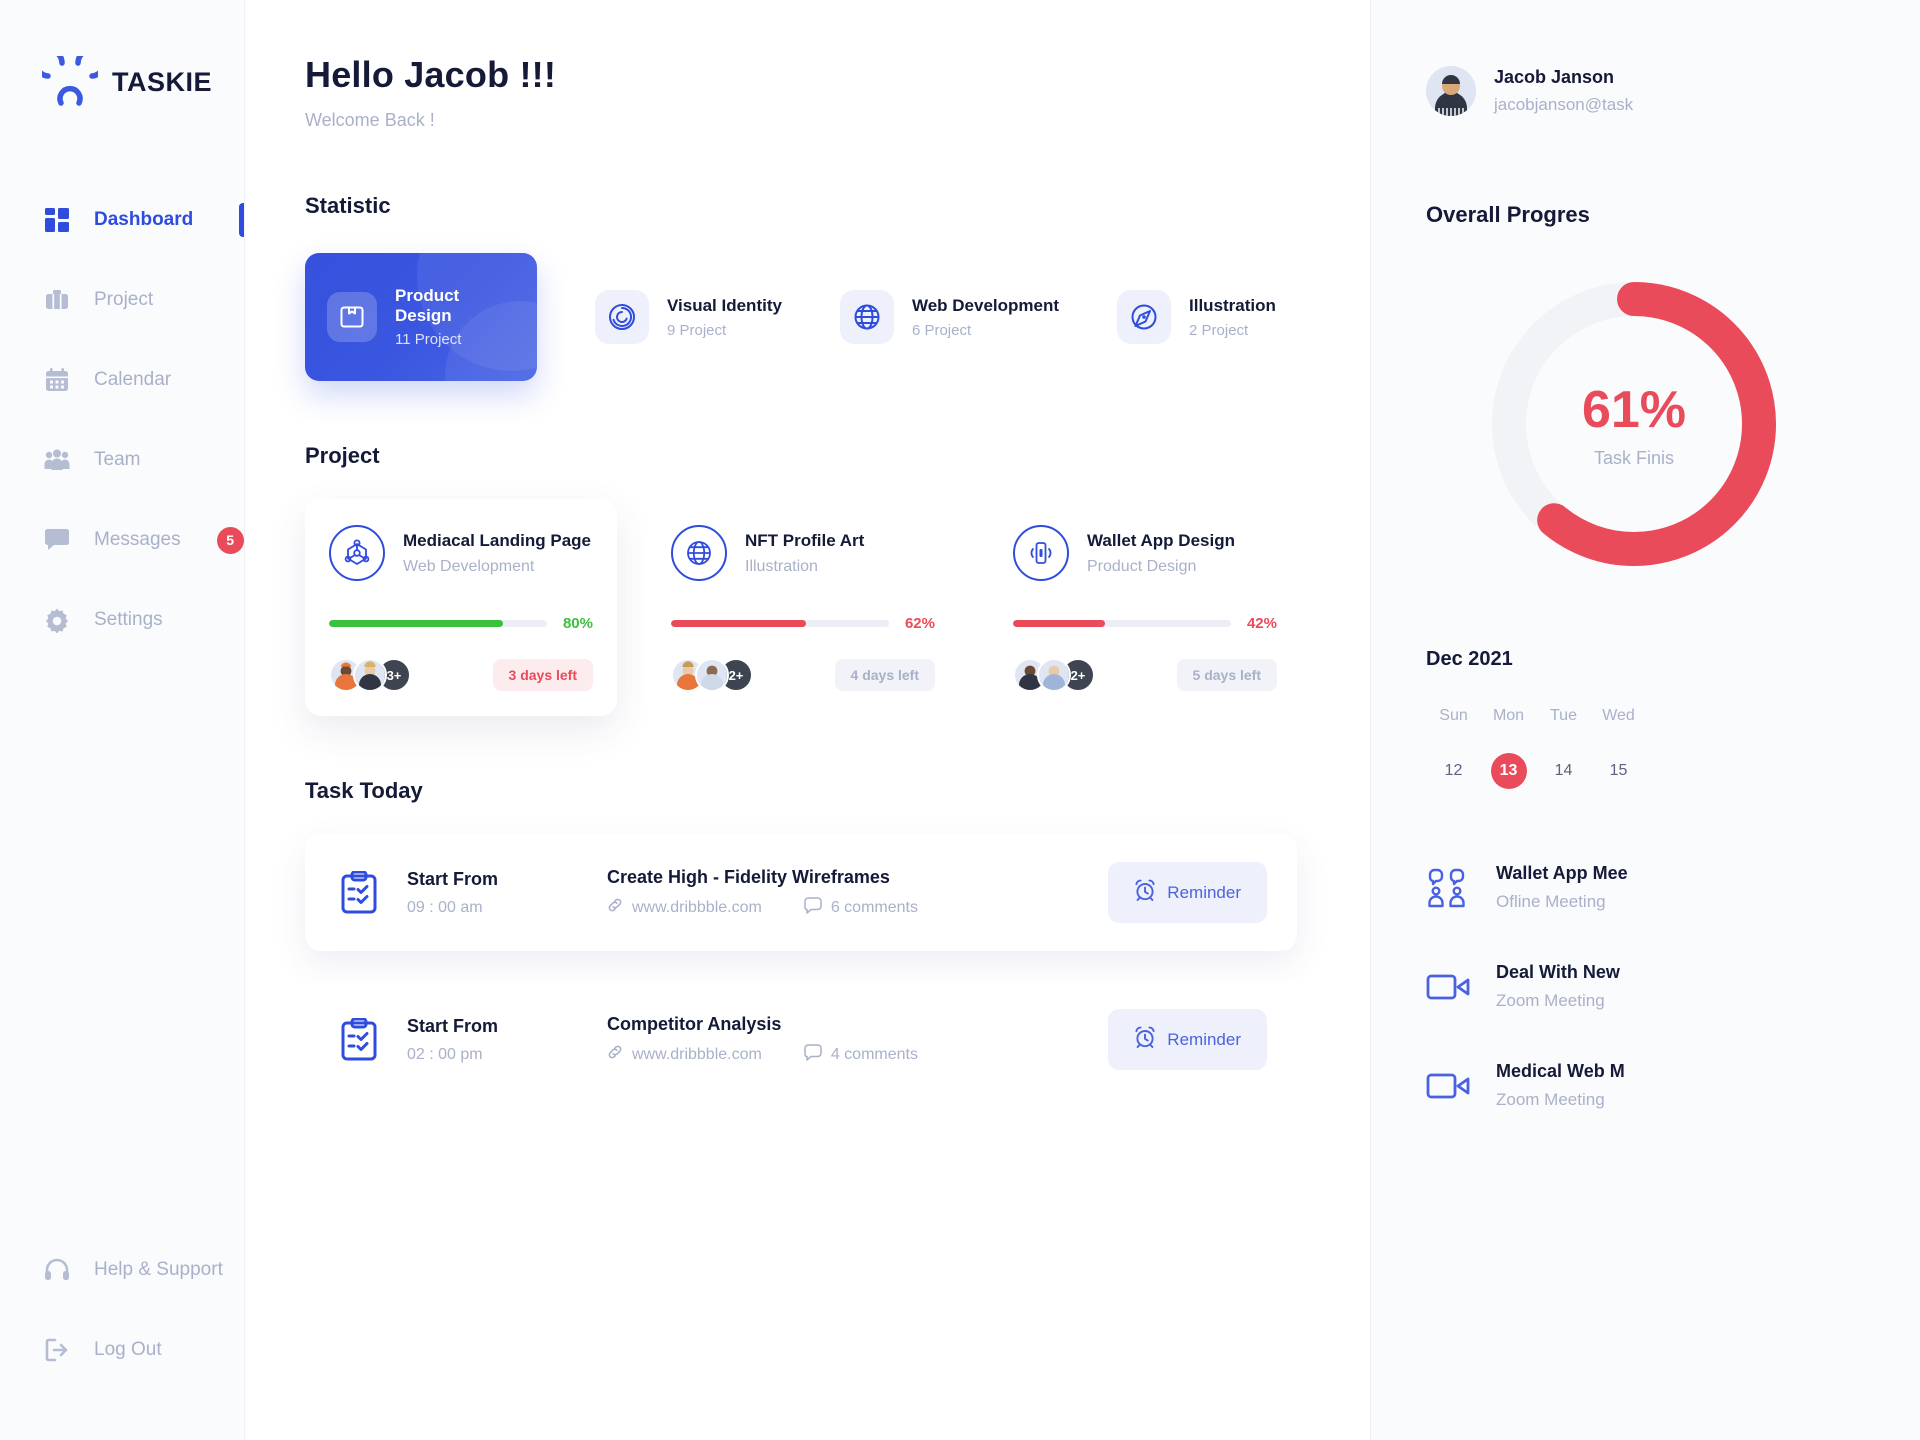 The height and width of the screenshot is (1440, 1920). What do you see at coordinates (1196, 317) in the screenshot?
I see `stat-card-illustration: Illustration 2 Project` at bounding box center [1196, 317].